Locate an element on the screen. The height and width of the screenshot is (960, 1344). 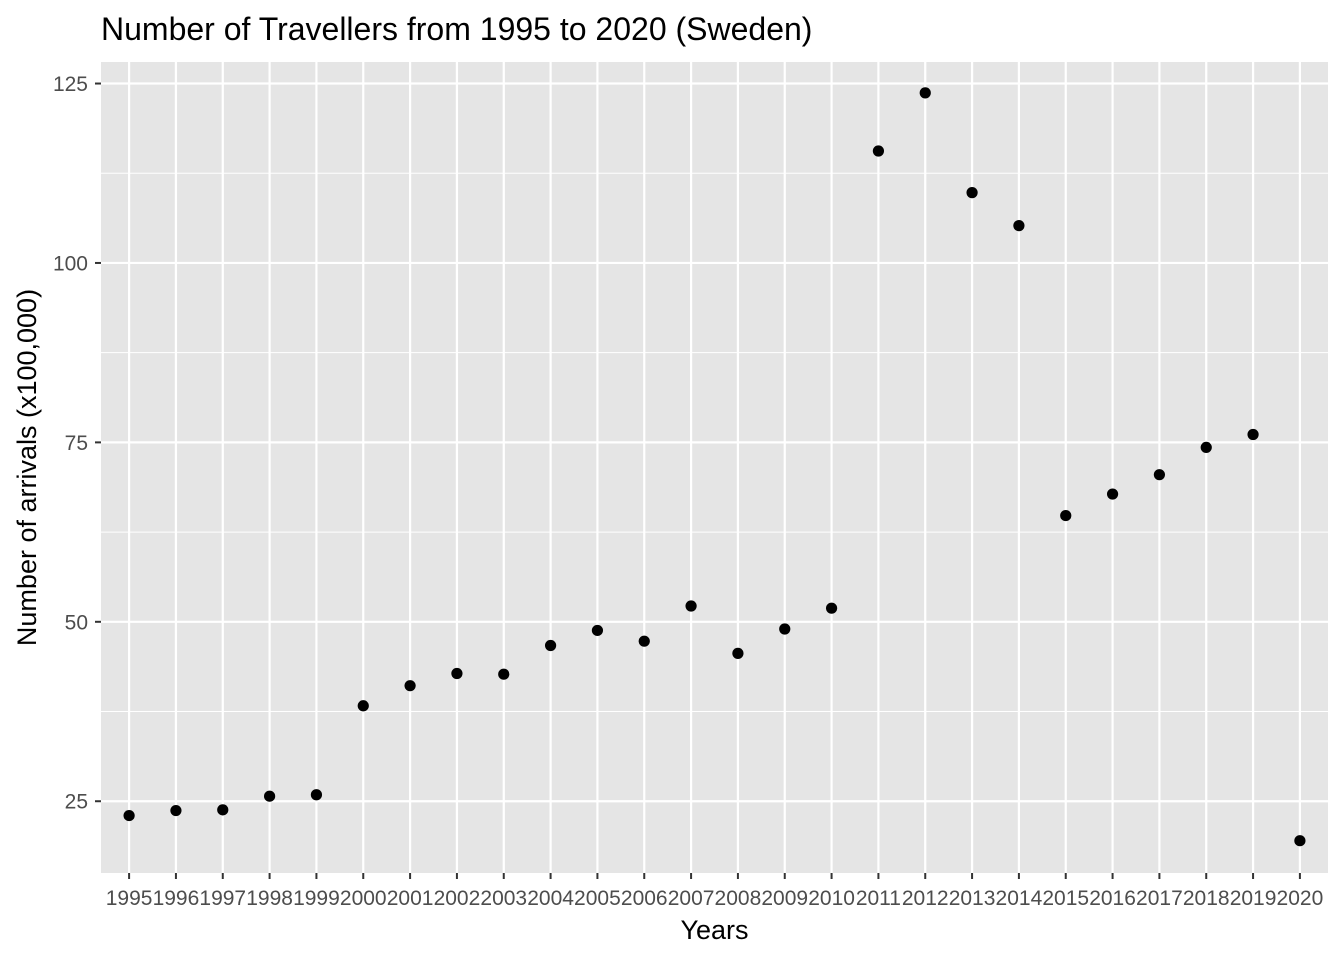
x-tick-label: 1997 is located at coordinates (222, 898).